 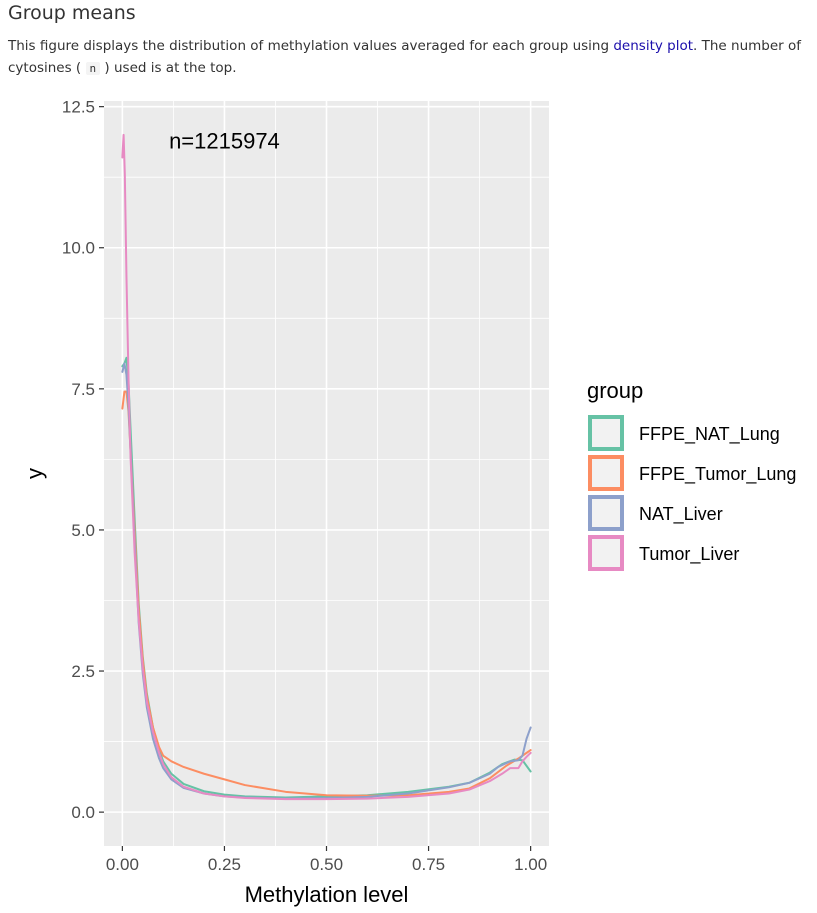 I want to click on x-tick-label: 0.50, so click(x=326, y=864).